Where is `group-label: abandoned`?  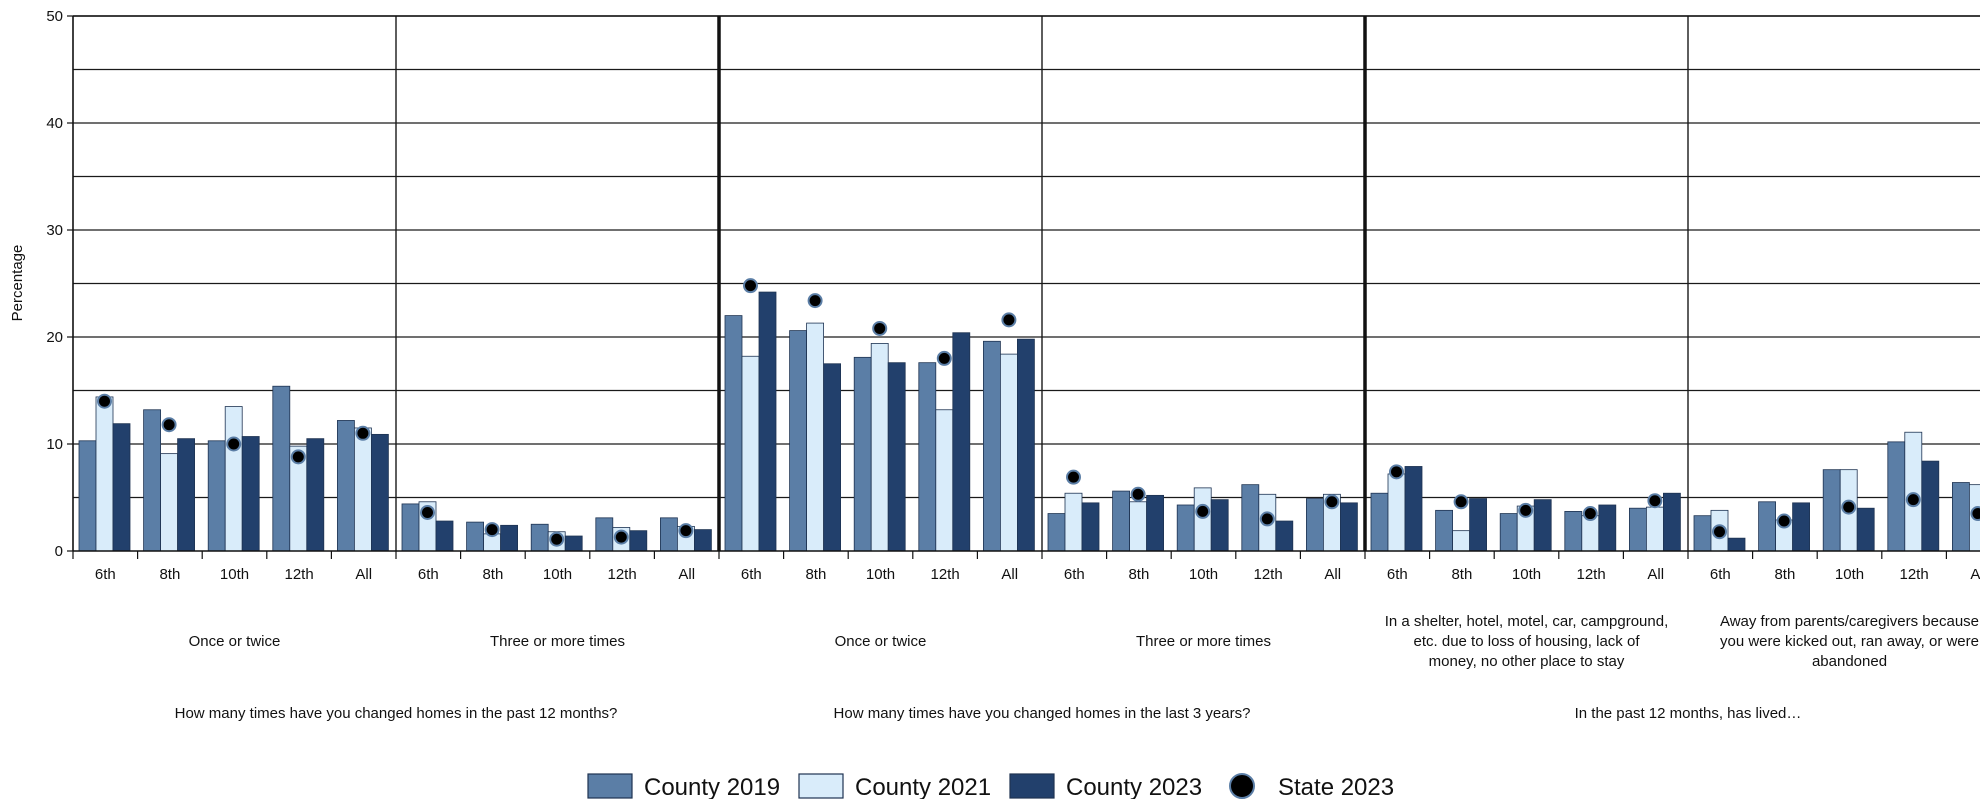 group-label: abandoned is located at coordinates (1849, 661).